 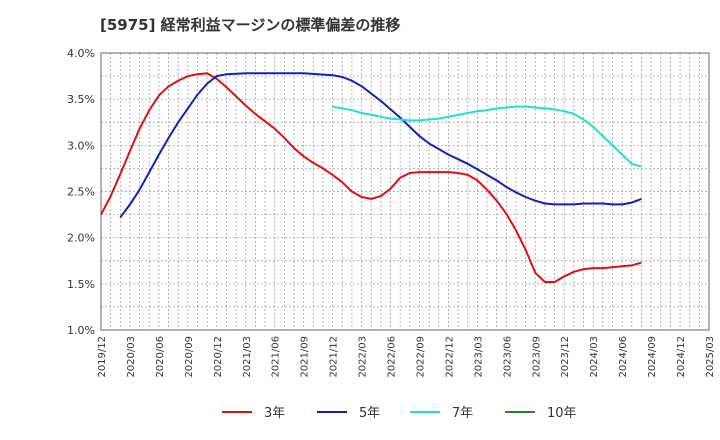 I want to click on x-tick-label: 2022/09, so click(x=420, y=357).